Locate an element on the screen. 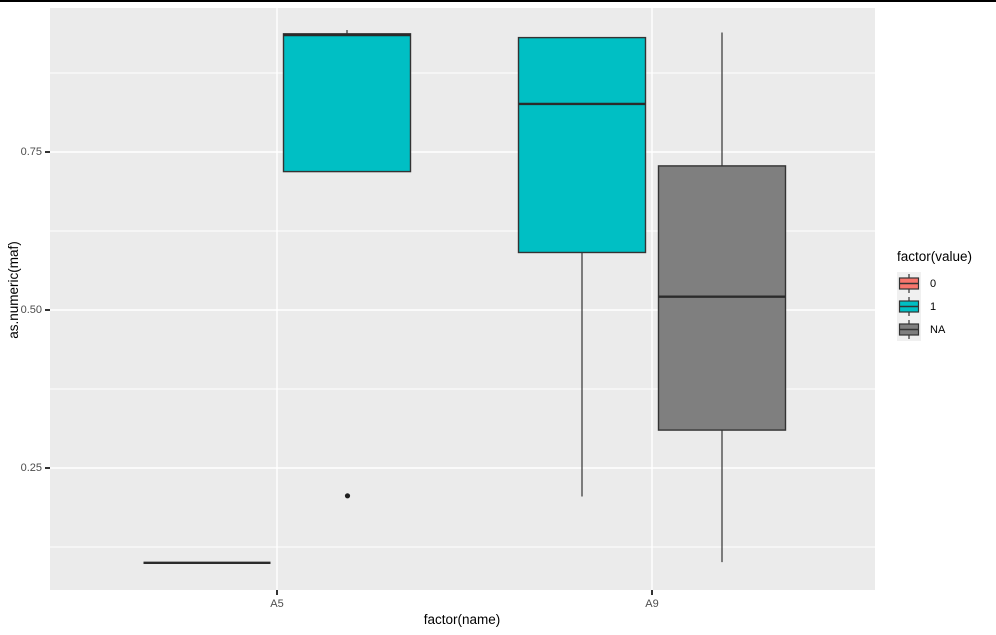 The image size is (996, 635). x-axis-title: factor(name) is located at coordinates (462, 619).